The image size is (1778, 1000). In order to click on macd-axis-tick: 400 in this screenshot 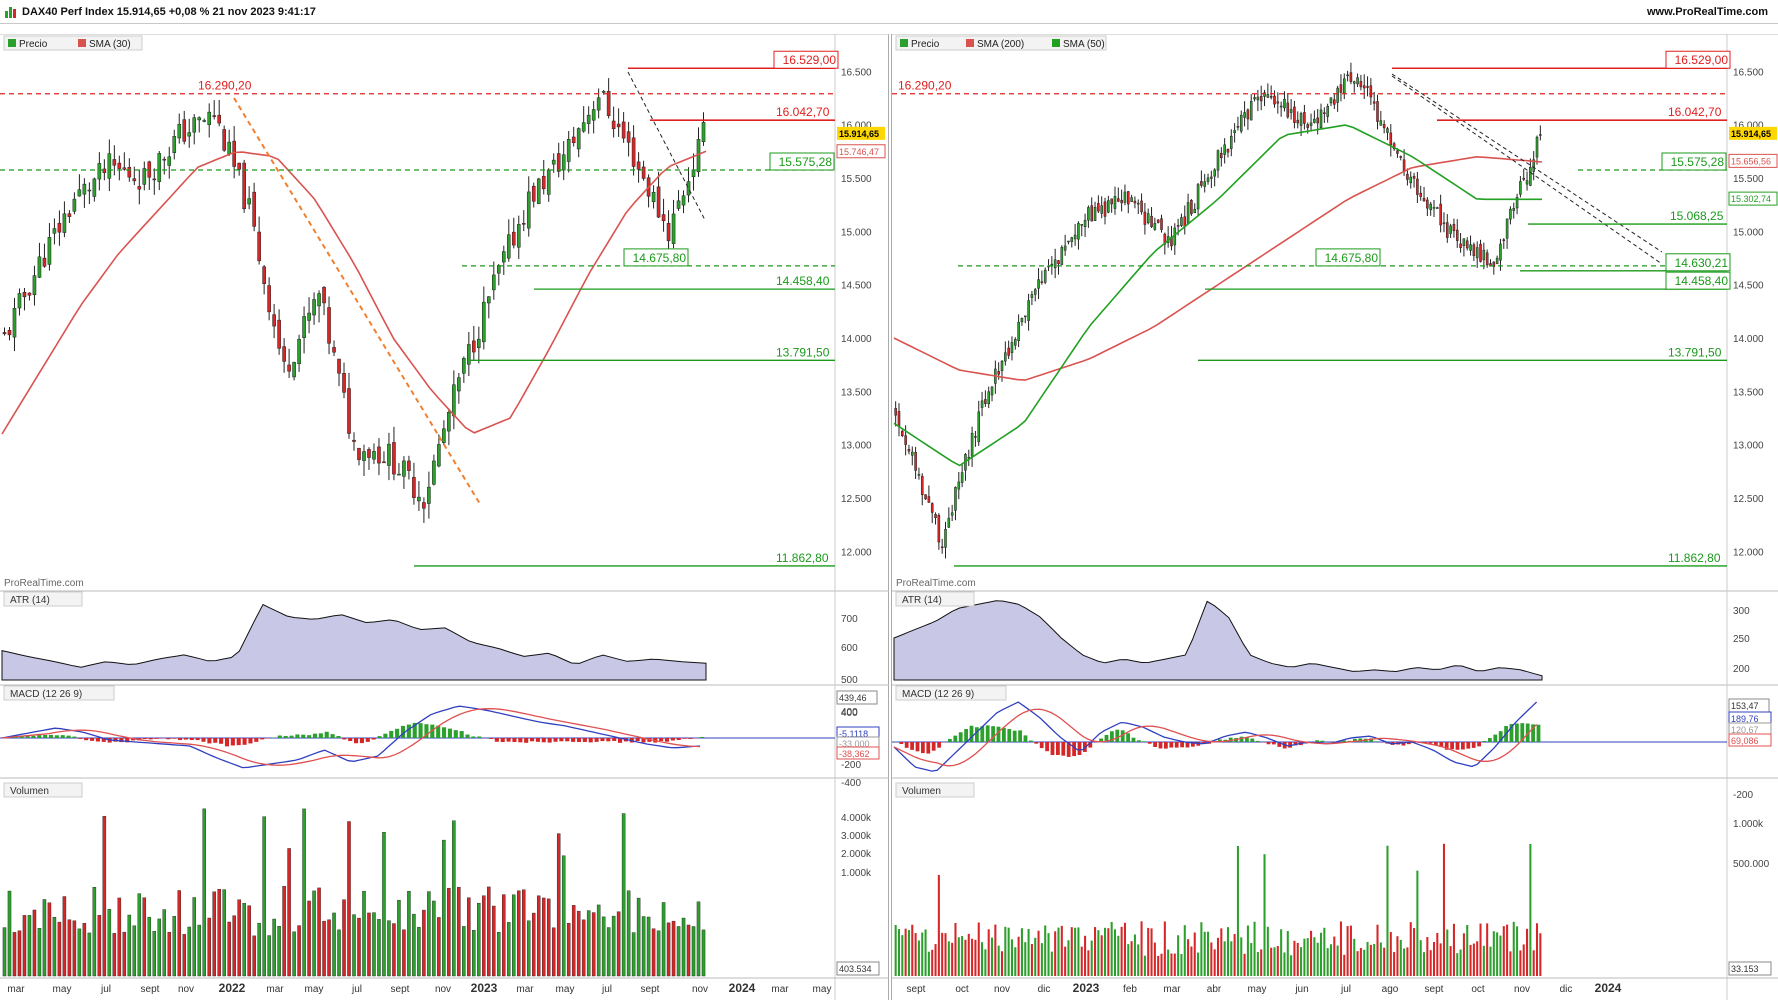, I will do `click(849, 713)`.